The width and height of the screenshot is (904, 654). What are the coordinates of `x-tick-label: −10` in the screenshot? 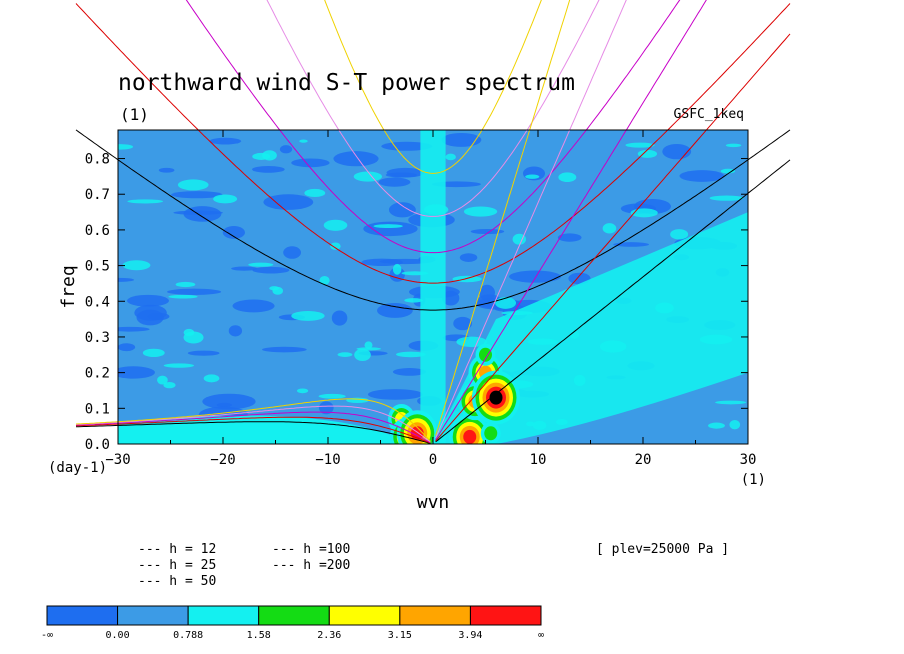 It's located at (327, 460).